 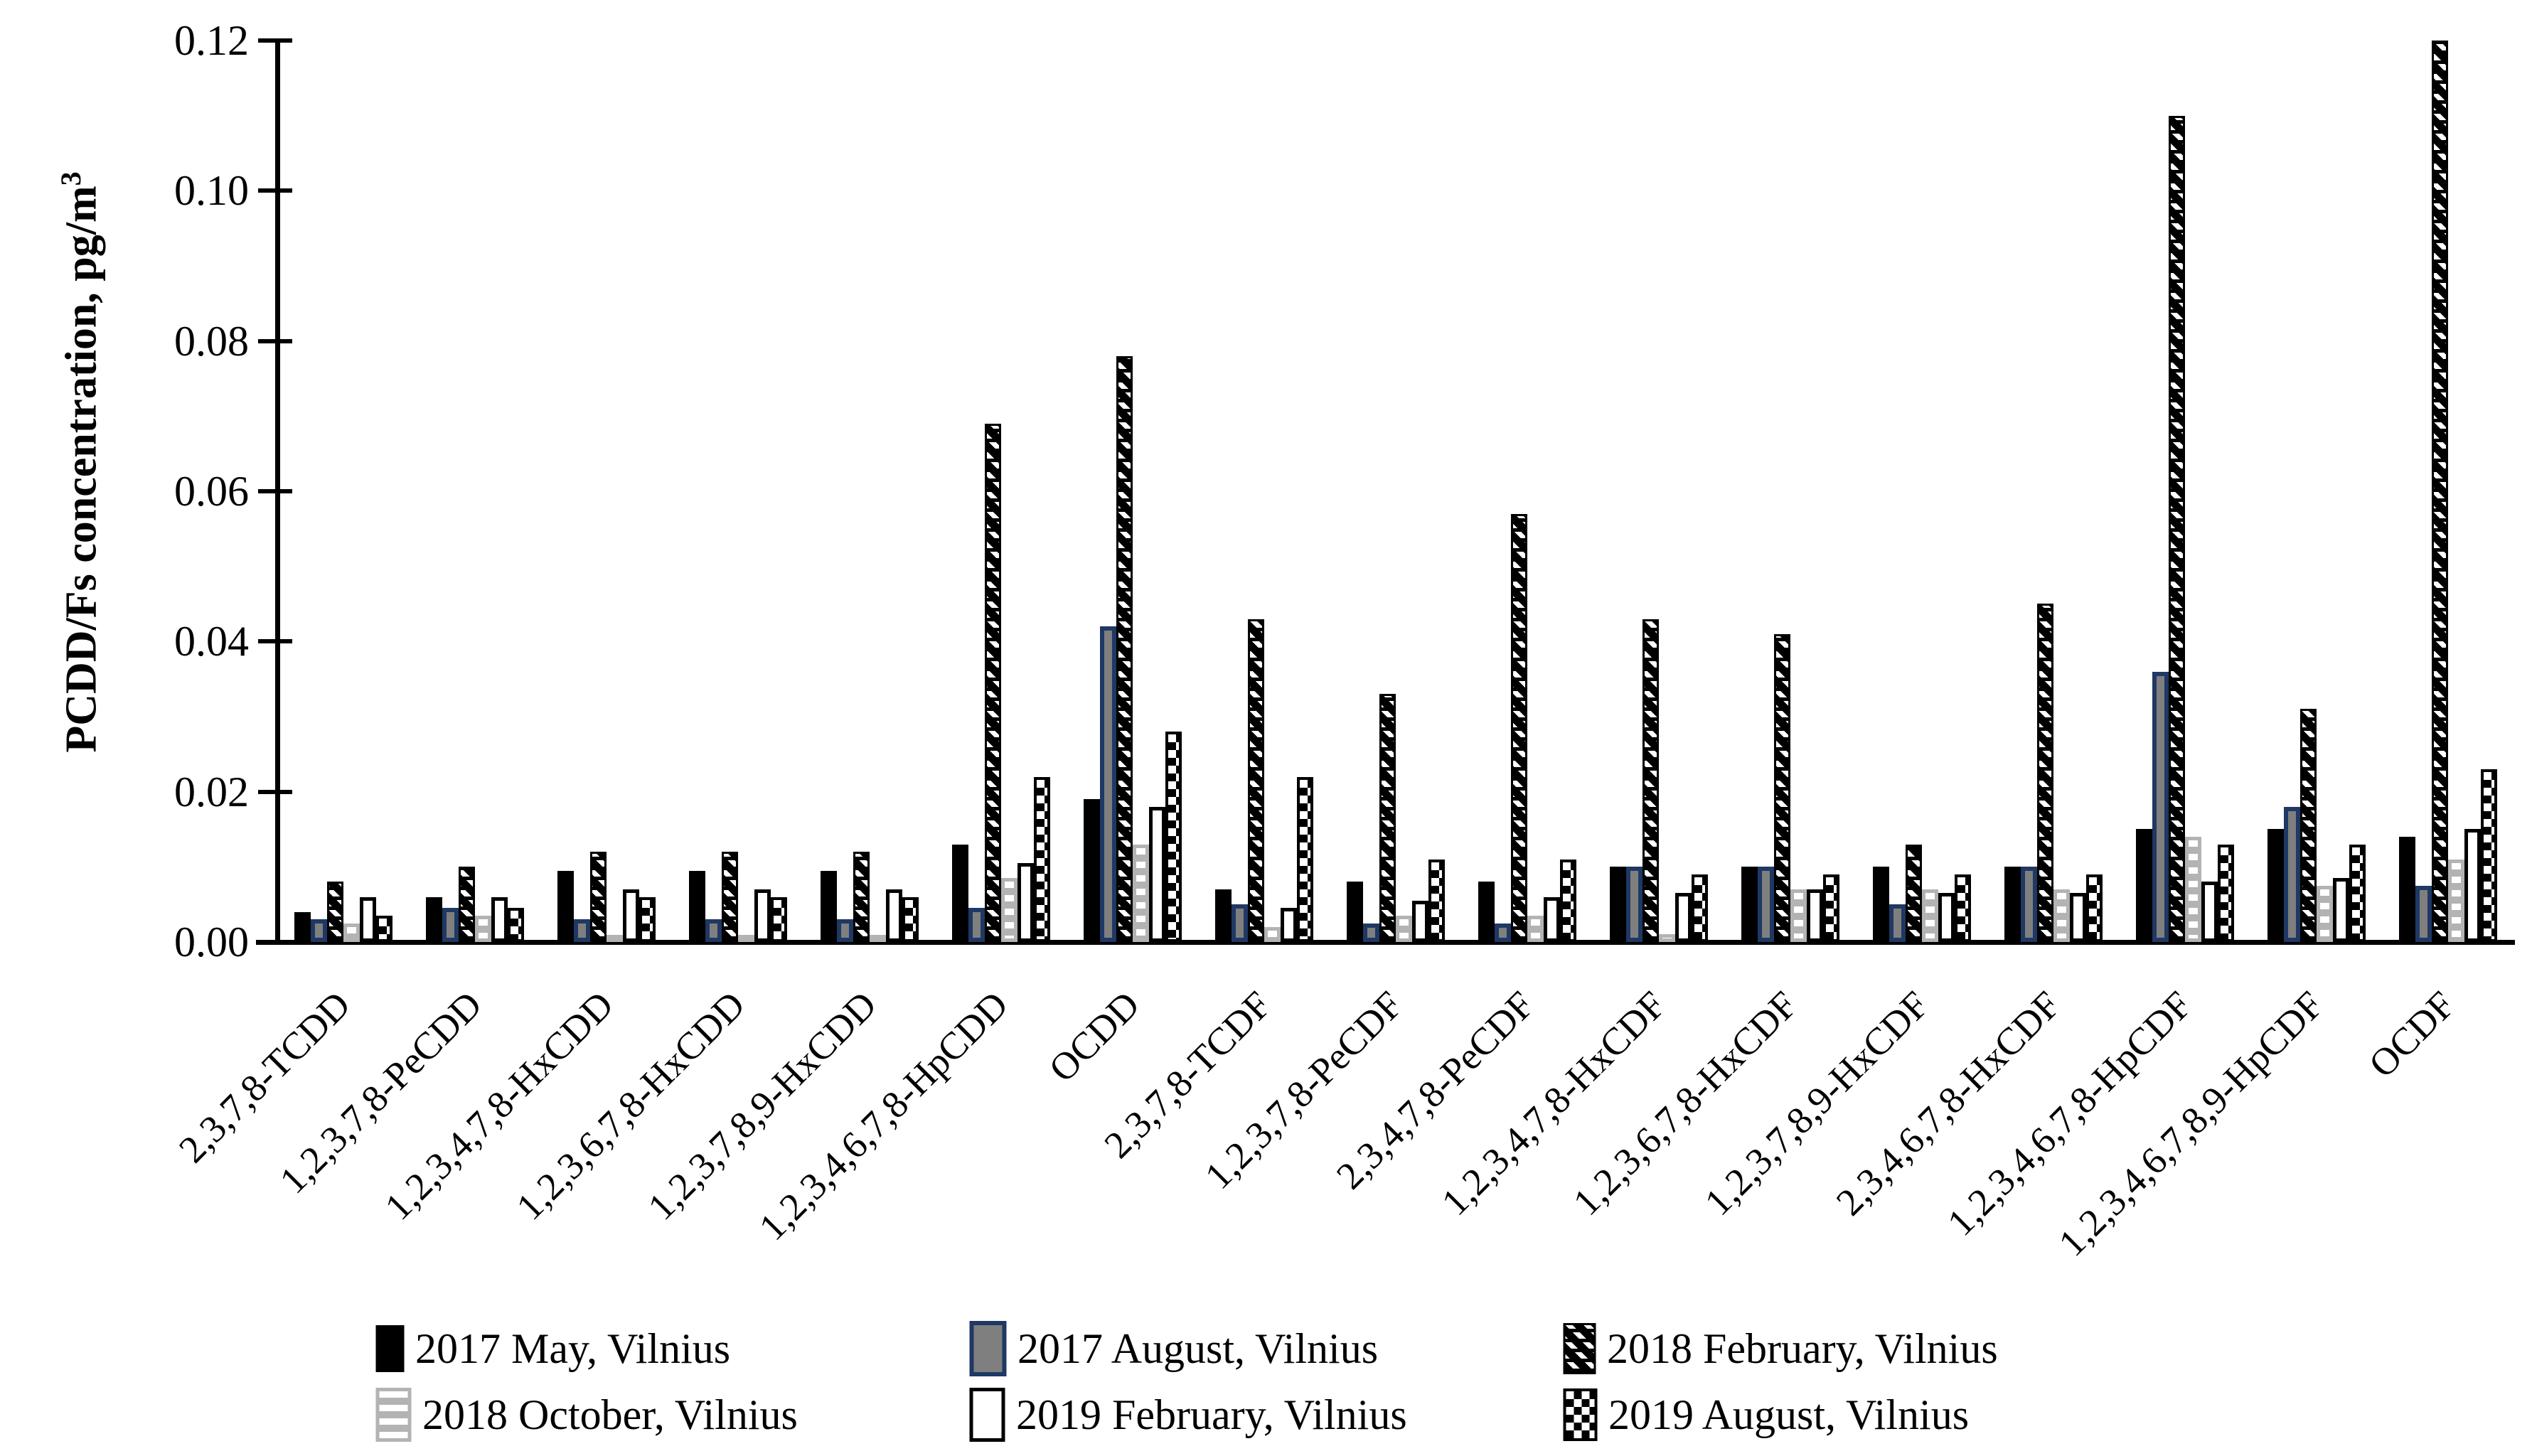 What do you see at coordinates (211, 191) in the screenshot?
I see `y-tick-label: 0.10` at bounding box center [211, 191].